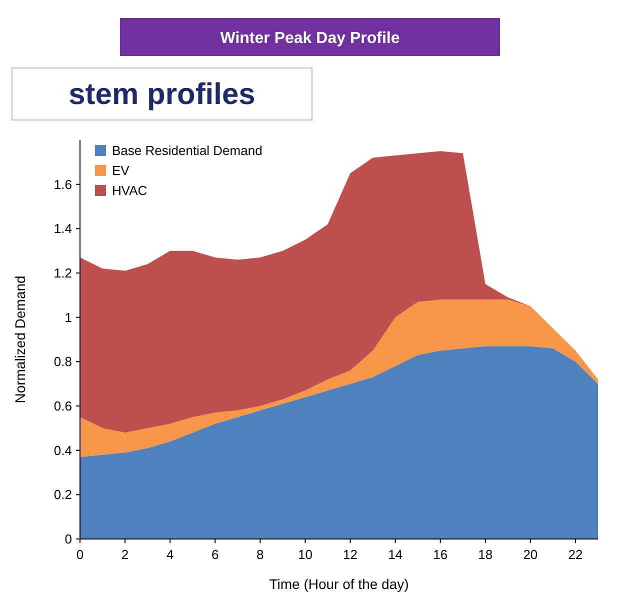 The width and height of the screenshot is (618, 609). I want to click on y-tick-label: 0.6, so click(63, 406).